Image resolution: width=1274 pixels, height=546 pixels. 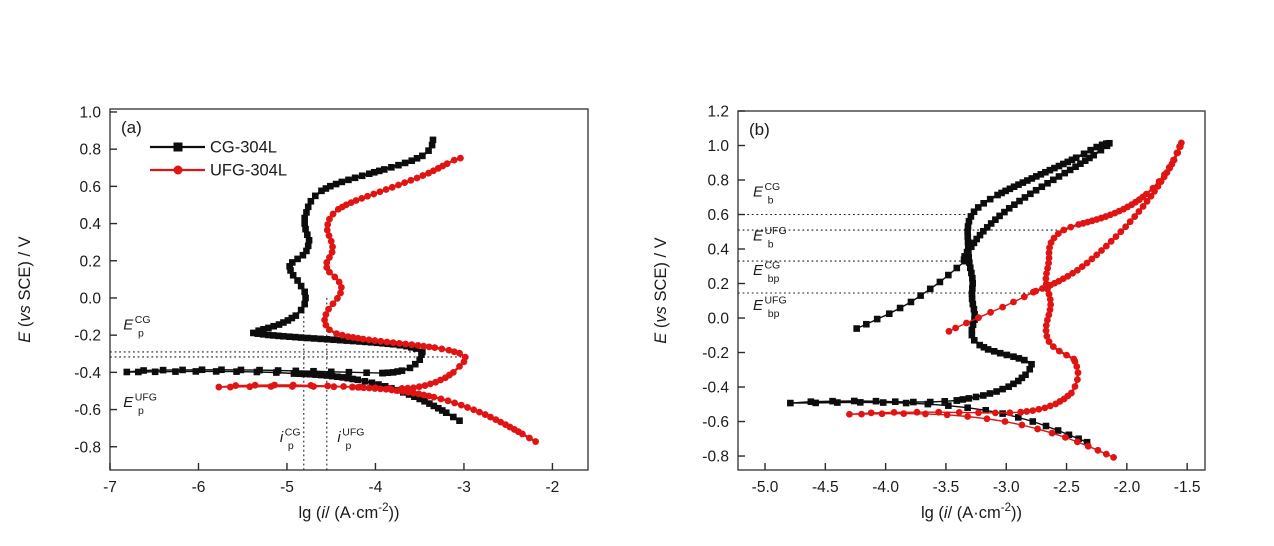 What do you see at coordinates (90, 112) in the screenshot?
I see `y-tick-label: 1.0` at bounding box center [90, 112].